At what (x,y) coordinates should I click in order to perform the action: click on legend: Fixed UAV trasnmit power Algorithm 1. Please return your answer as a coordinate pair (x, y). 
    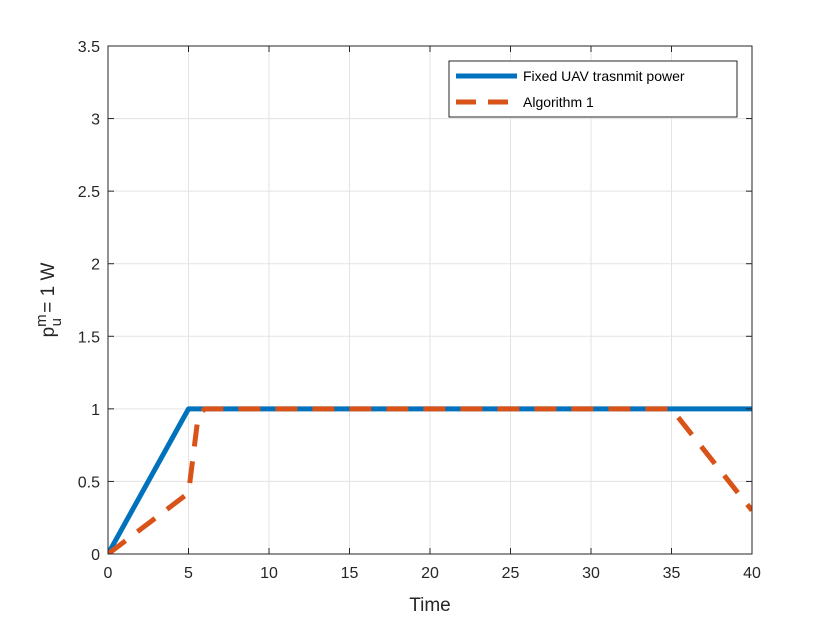
    Looking at the image, I should click on (593, 89).